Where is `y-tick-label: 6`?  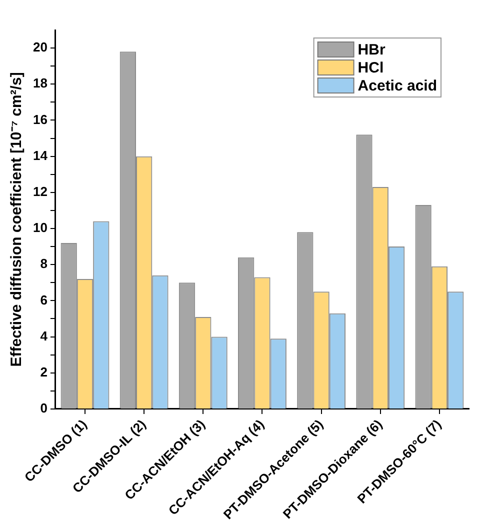
y-tick-label: 6 is located at coordinates (44, 300).